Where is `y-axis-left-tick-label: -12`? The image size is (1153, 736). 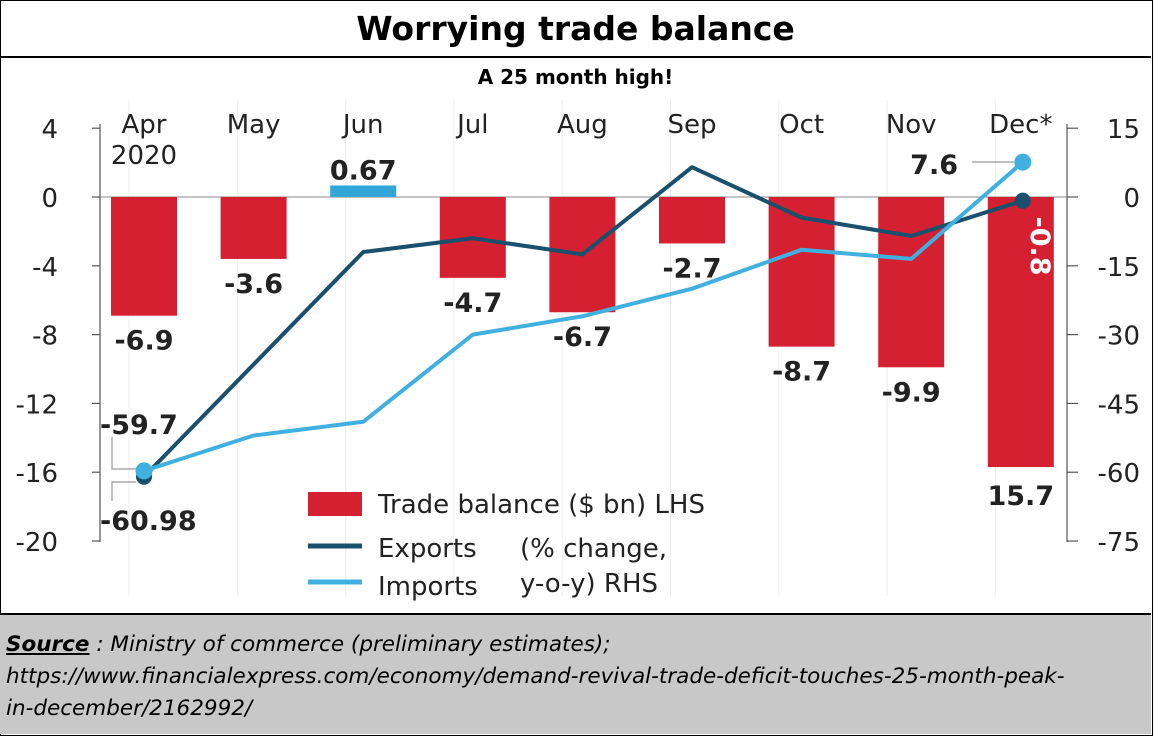
y-axis-left-tick-label: -12 is located at coordinates (37, 405).